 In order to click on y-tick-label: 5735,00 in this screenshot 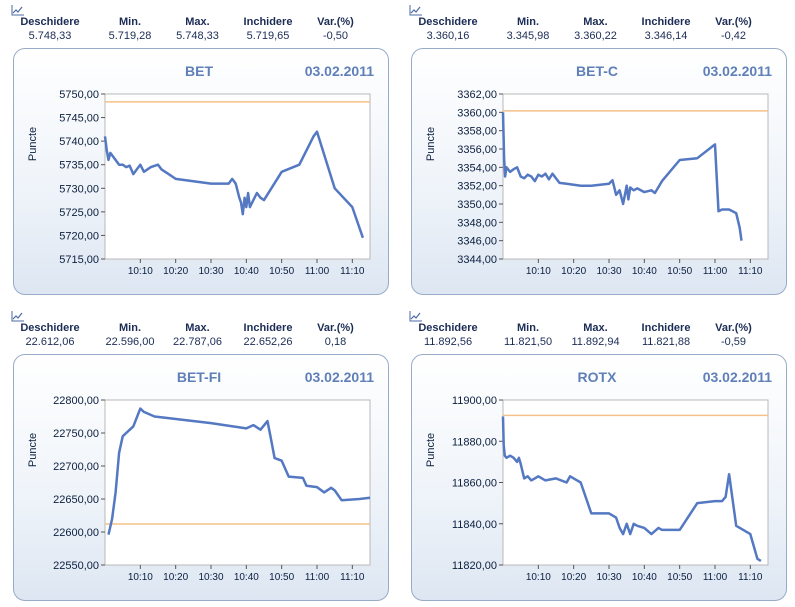, I will do `click(79, 166)`.